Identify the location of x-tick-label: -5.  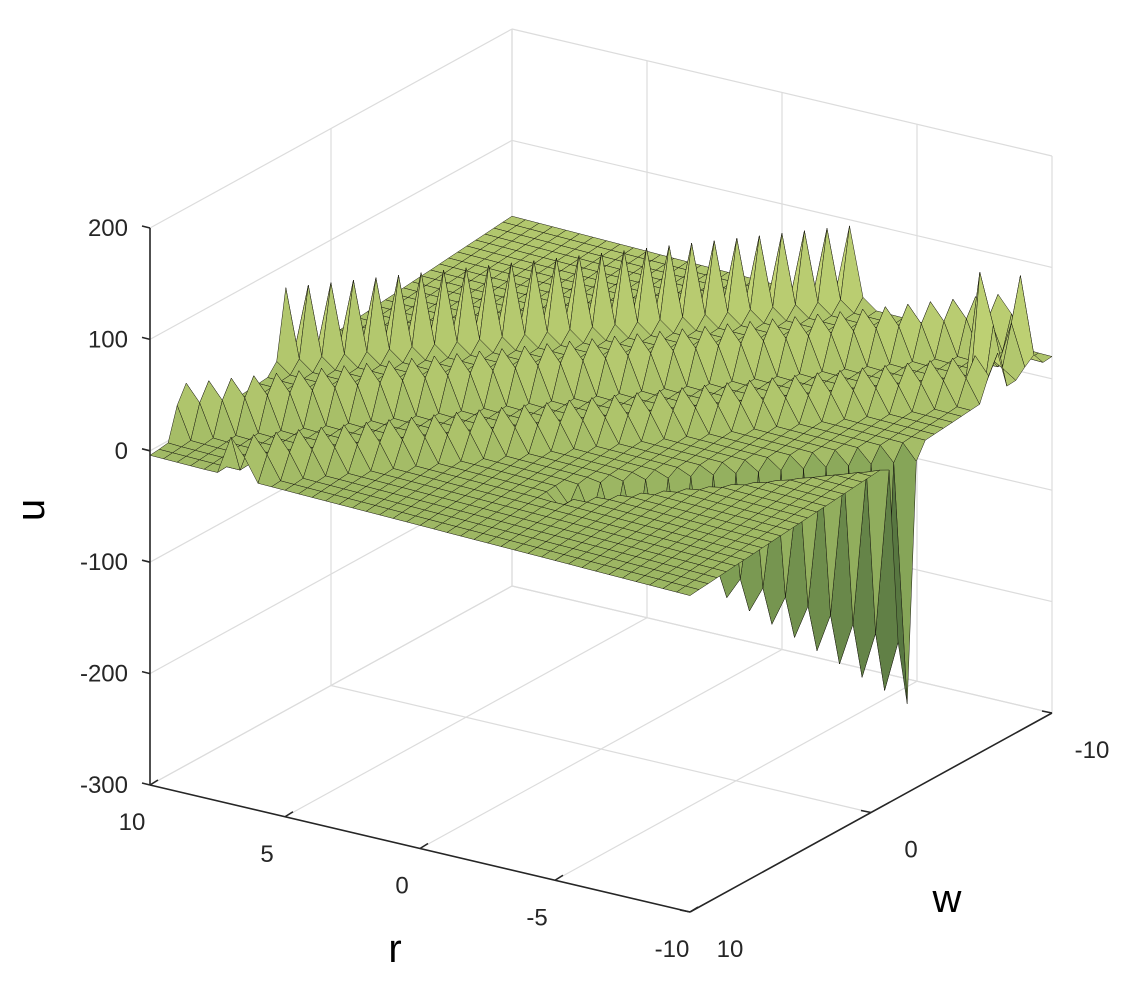
(536, 917).